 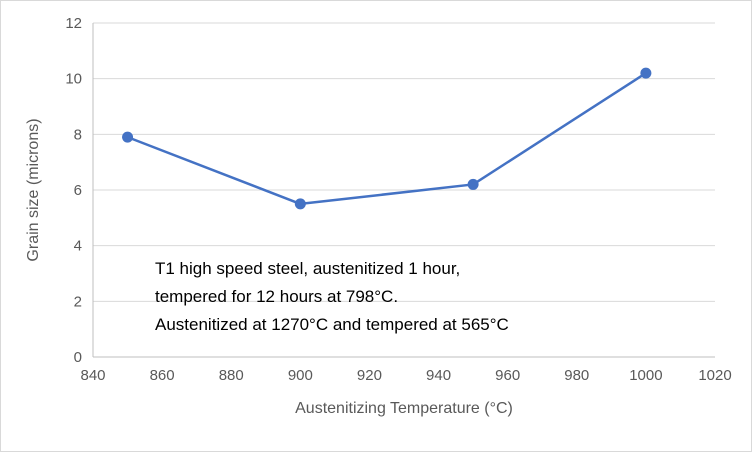 What do you see at coordinates (78, 134) in the screenshot?
I see `y-tick-label: 8` at bounding box center [78, 134].